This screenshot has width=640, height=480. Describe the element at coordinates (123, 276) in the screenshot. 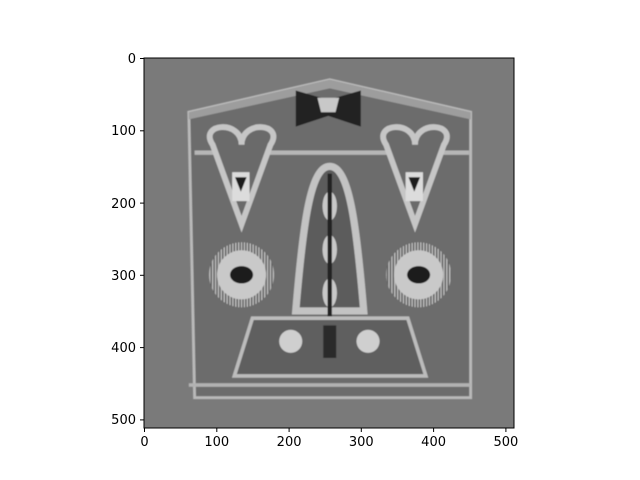

I see `y-tick-label: 300` at that location.